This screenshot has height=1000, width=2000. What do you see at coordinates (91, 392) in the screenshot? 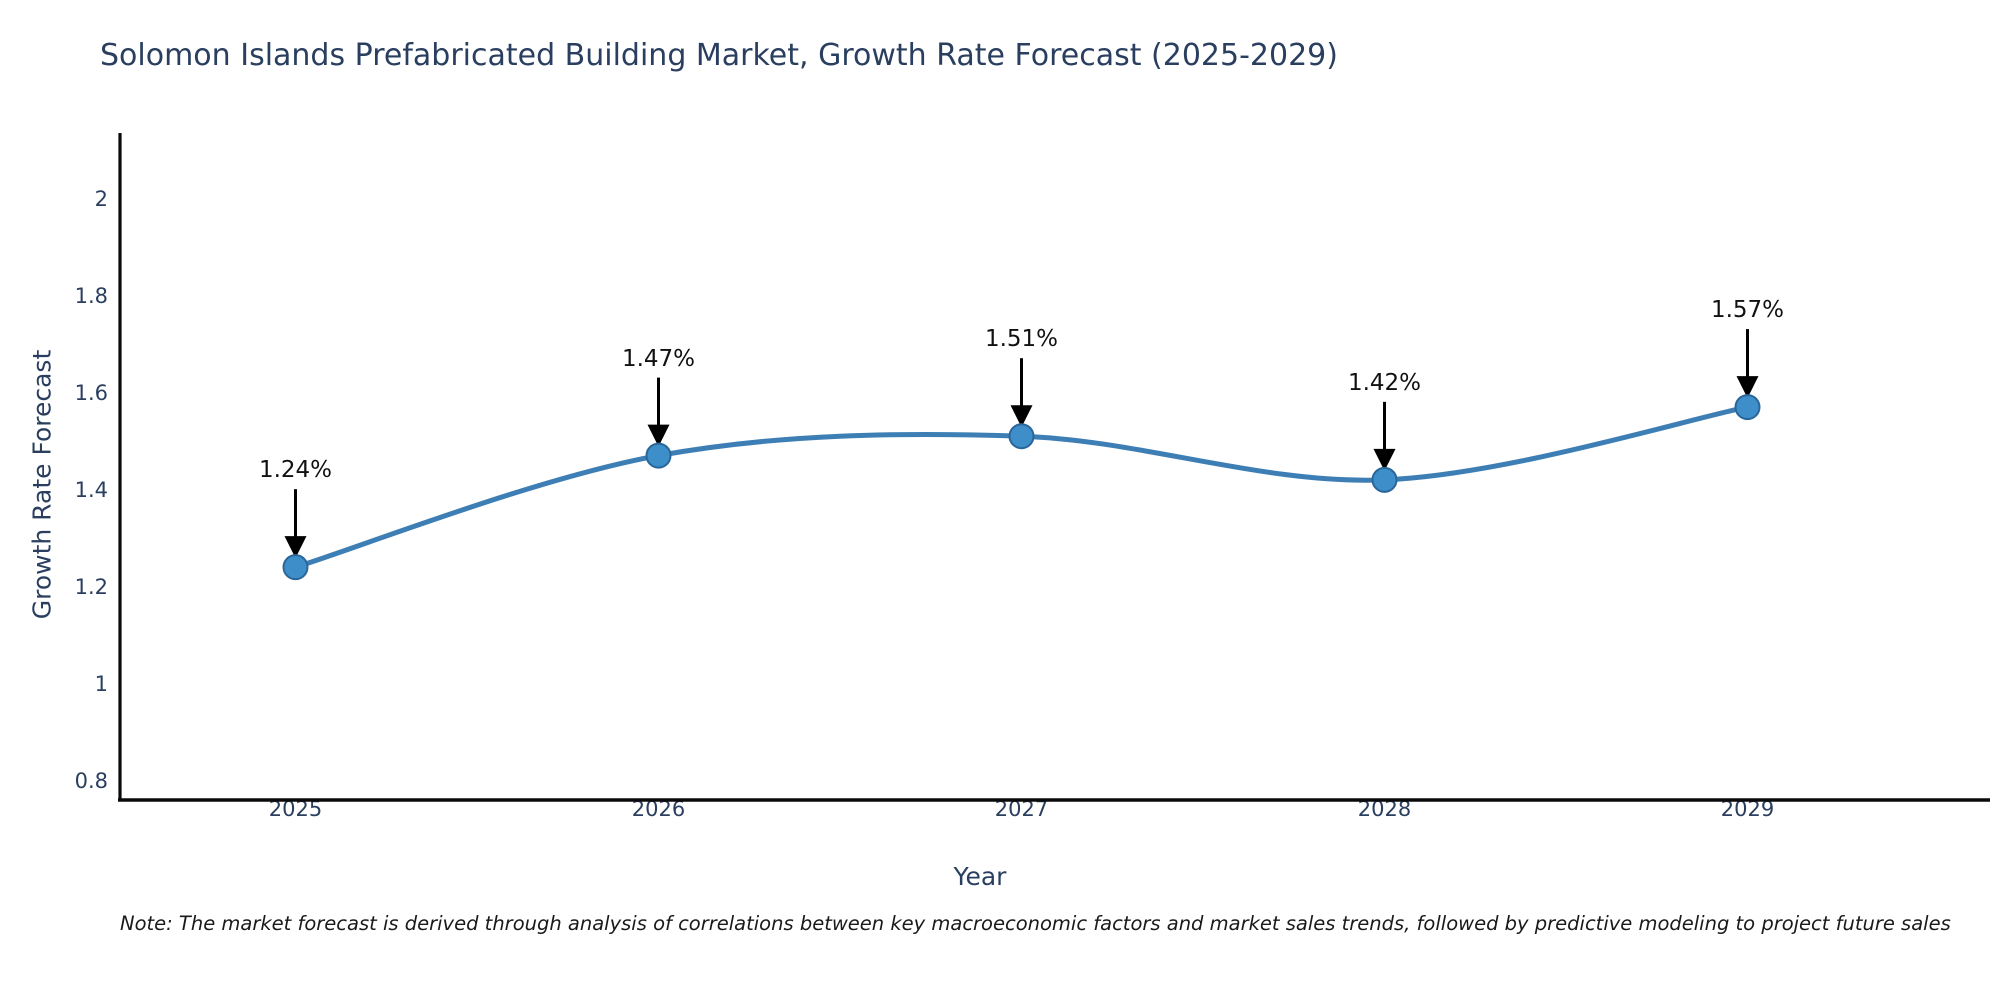
I see `y-axis-tick-label: 1.6` at bounding box center [91, 392].